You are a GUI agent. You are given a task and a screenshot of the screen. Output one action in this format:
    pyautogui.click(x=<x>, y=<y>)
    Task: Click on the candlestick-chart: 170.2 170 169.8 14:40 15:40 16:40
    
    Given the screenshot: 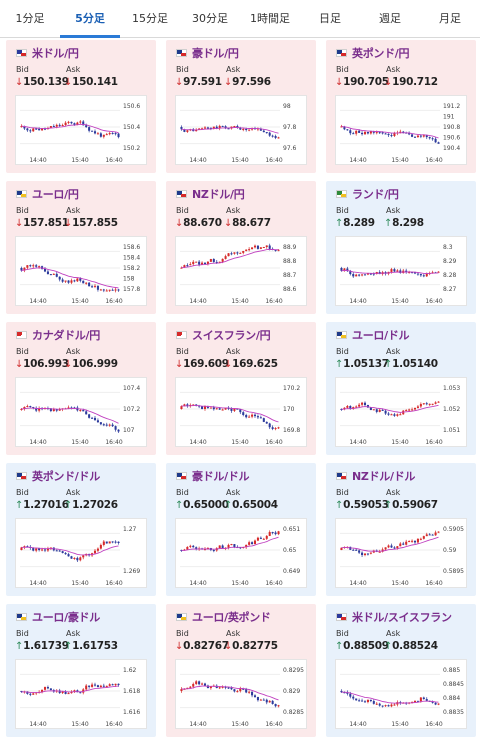 What is the action you would take?
    pyautogui.click(x=241, y=412)
    